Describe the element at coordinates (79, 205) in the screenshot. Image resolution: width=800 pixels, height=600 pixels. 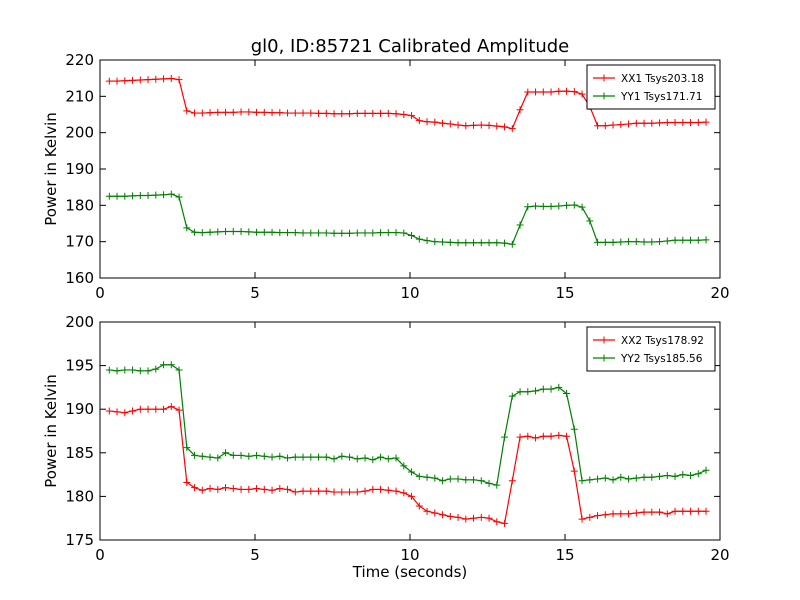
I see `top-y-tick-label: 180` at that location.